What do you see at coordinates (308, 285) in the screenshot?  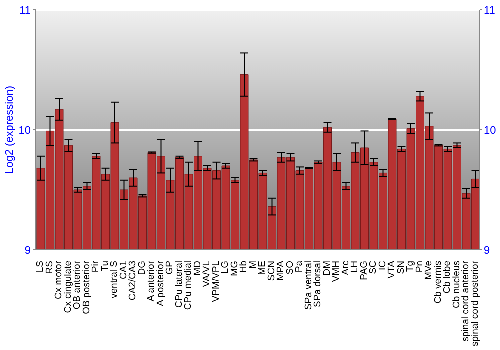 I see `x-tick-label: SPa ventral` at bounding box center [308, 285].